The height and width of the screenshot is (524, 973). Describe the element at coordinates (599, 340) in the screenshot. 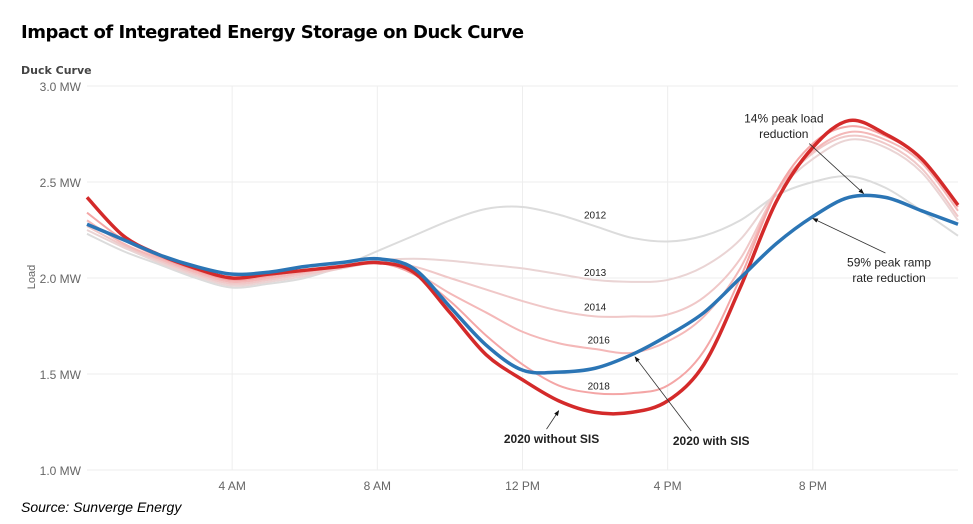

I see `annotation-label: 2016` at that location.